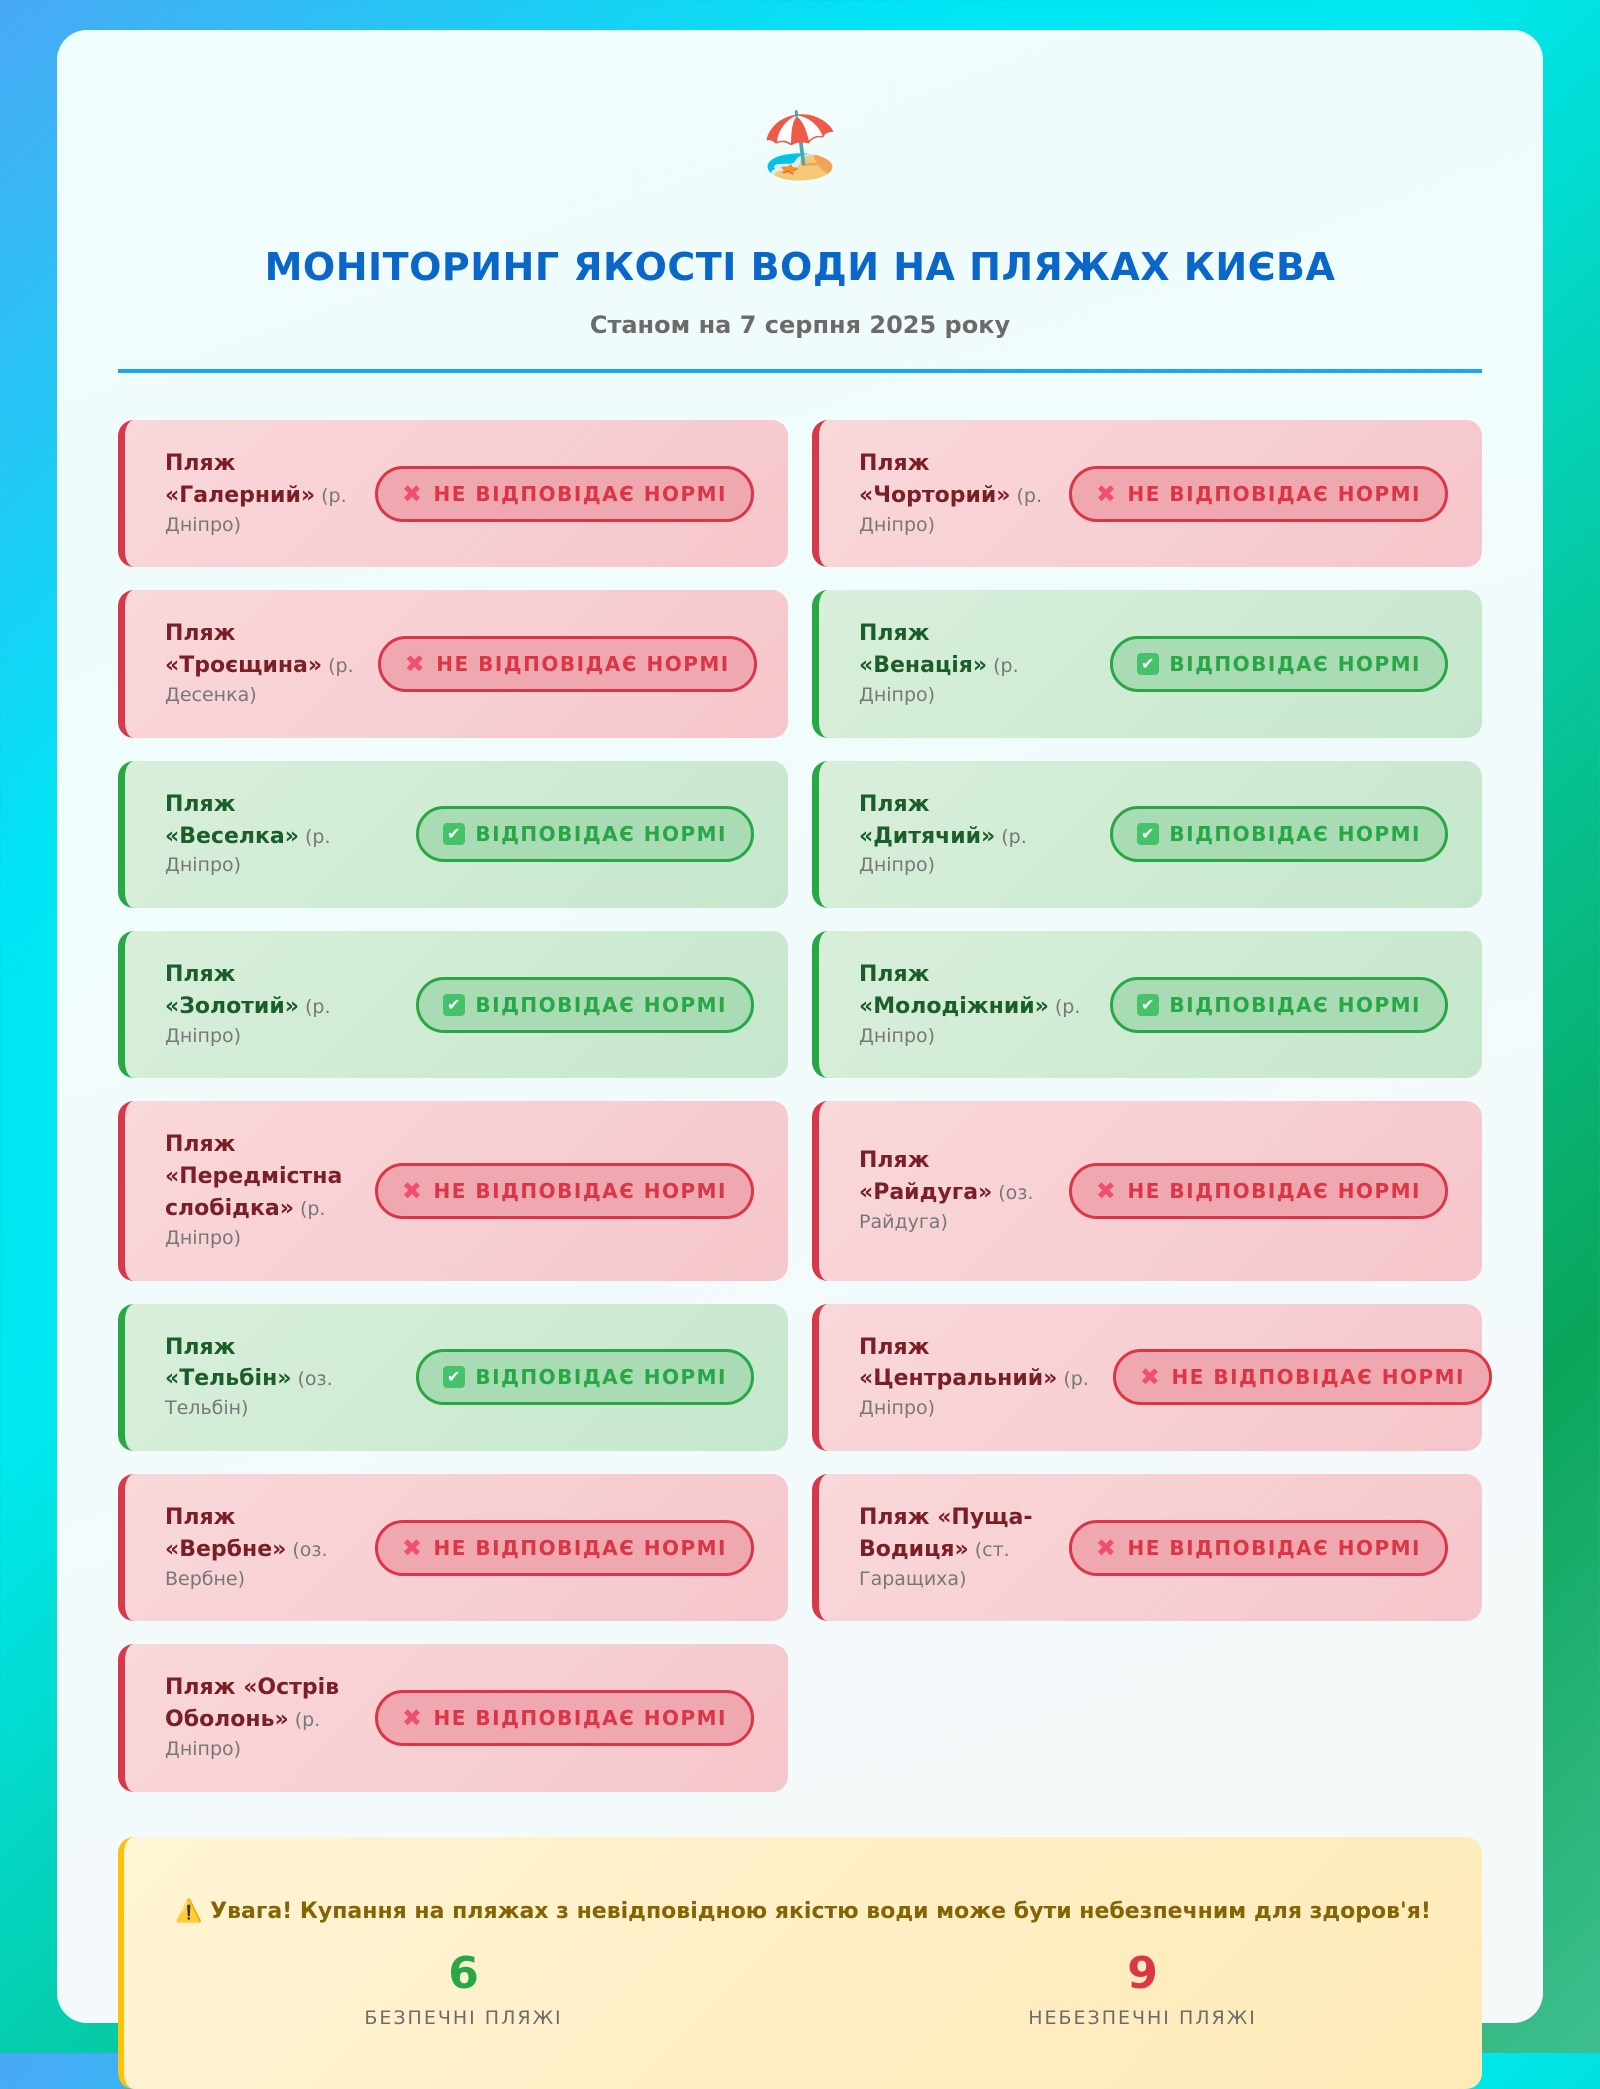  Describe the element at coordinates (463, 2017) in the screenshot. I see `safe-label: БЕЗПЕЧНІ ПЛЯЖІ` at that location.